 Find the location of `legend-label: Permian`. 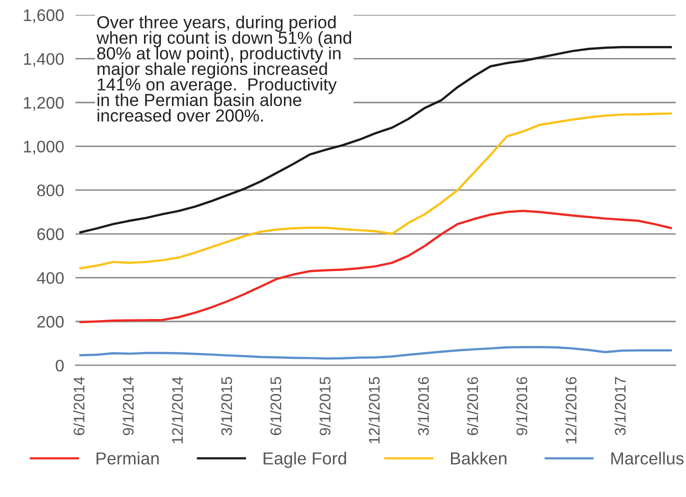

legend-label: Permian is located at coordinates (127, 458).